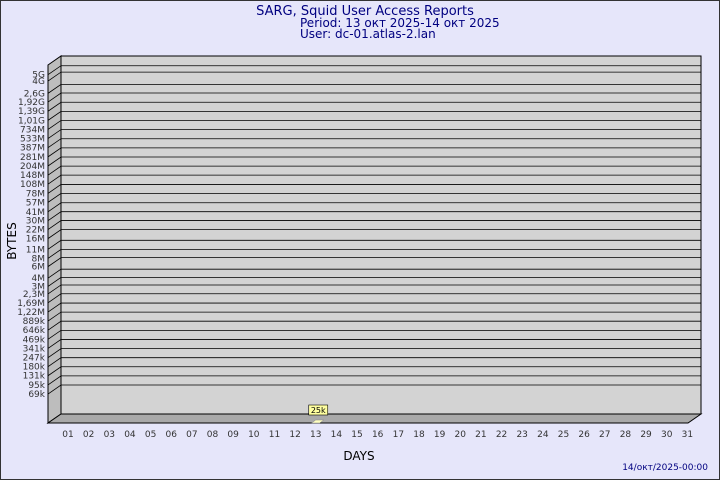 The height and width of the screenshot is (480, 720). What do you see at coordinates (88, 435) in the screenshot?
I see `x-tick-label: 02` at bounding box center [88, 435].